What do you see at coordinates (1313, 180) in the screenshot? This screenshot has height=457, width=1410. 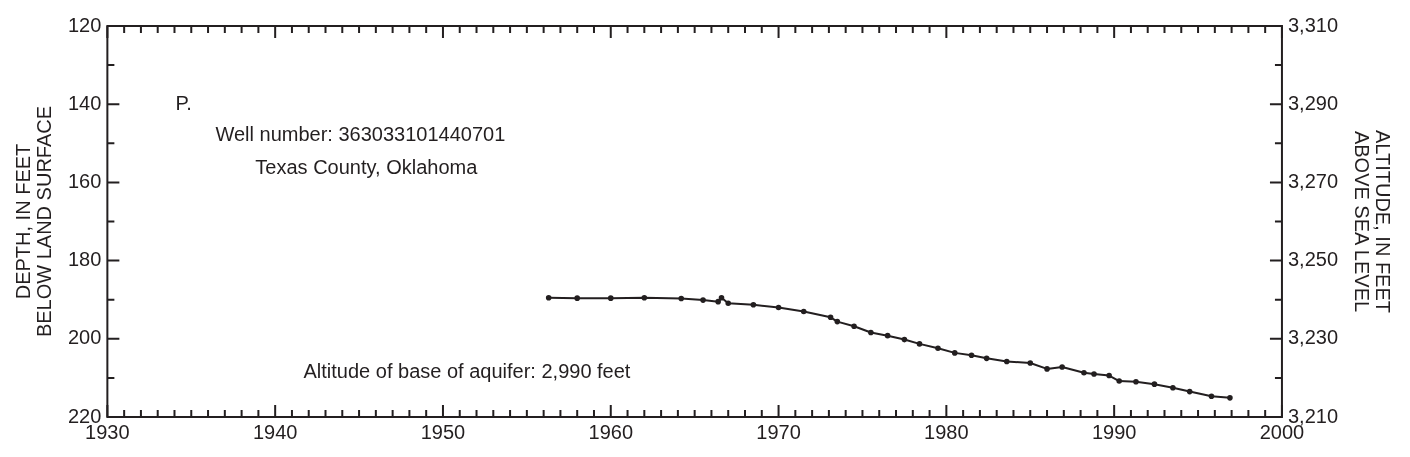 I see `y2-tick-label: 3,270` at bounding box center [1313, 180].